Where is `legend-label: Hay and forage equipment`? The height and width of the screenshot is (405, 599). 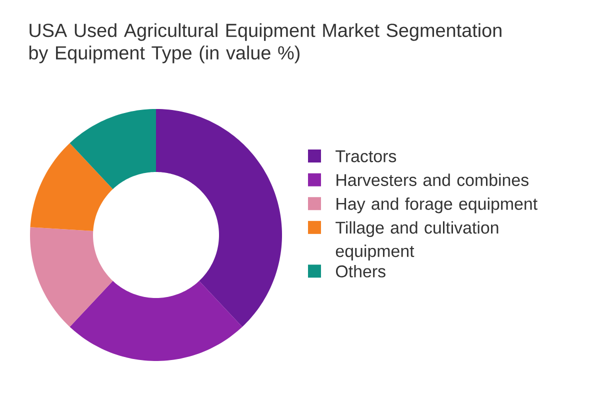
legend-label: Hay and forage equipment is located at coordinates (437, 205).